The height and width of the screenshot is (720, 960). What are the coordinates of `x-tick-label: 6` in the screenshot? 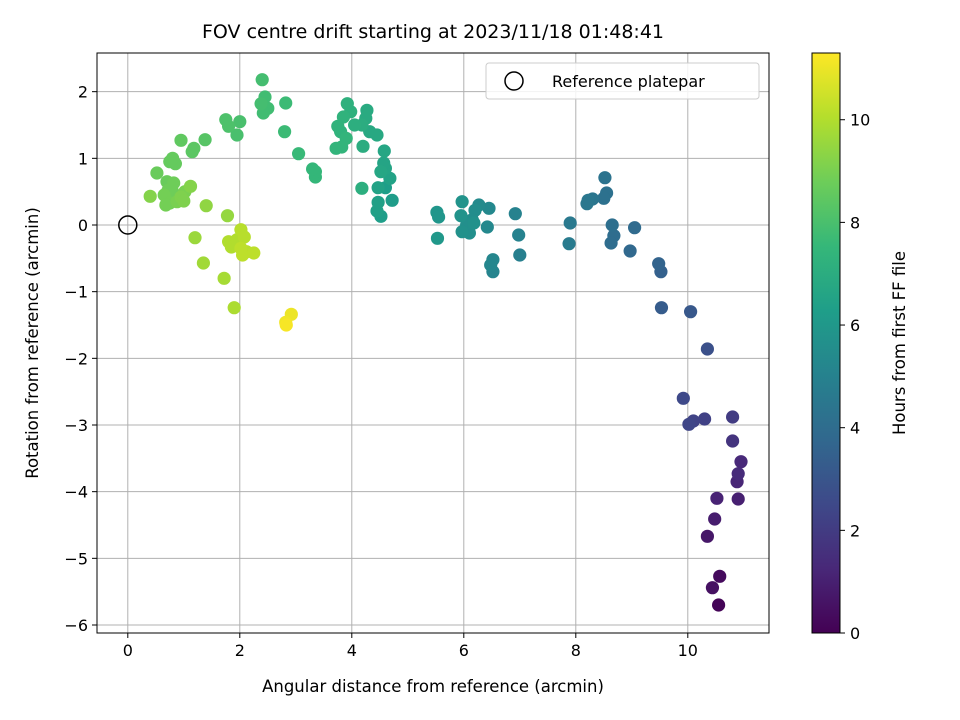 It's located at (464, 650).